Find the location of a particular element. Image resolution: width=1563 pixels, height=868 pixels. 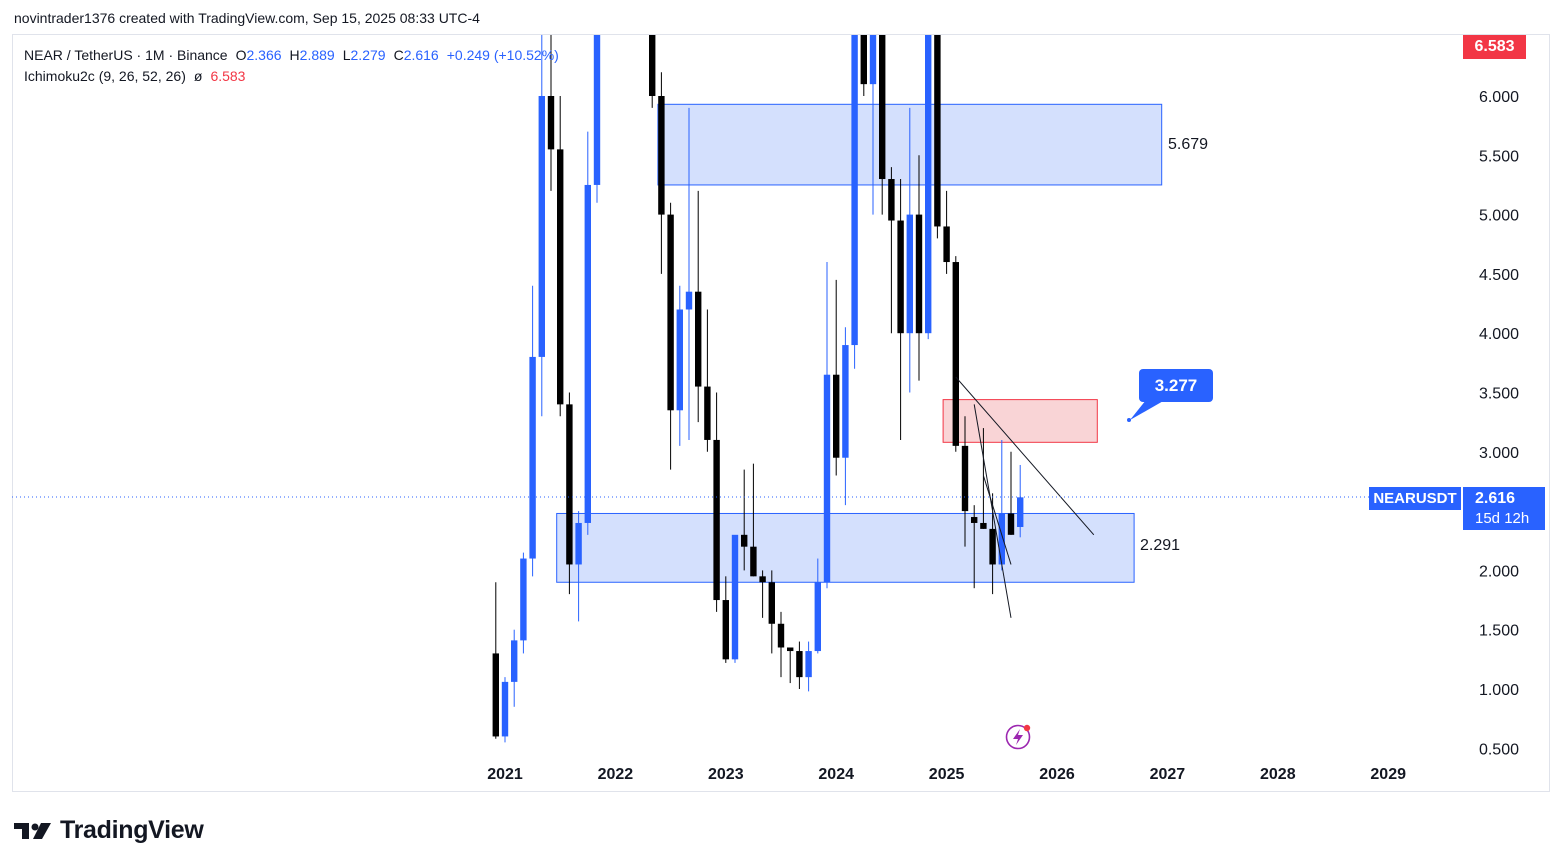

time-tick-label: 2028 is located at coordinates (1278, 774).